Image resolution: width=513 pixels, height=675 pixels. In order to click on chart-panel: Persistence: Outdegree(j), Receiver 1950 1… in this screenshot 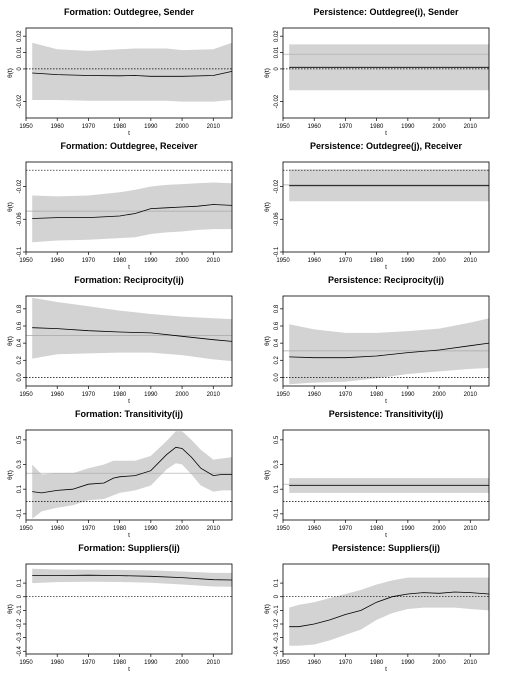, I will do `click(377, 206)`.